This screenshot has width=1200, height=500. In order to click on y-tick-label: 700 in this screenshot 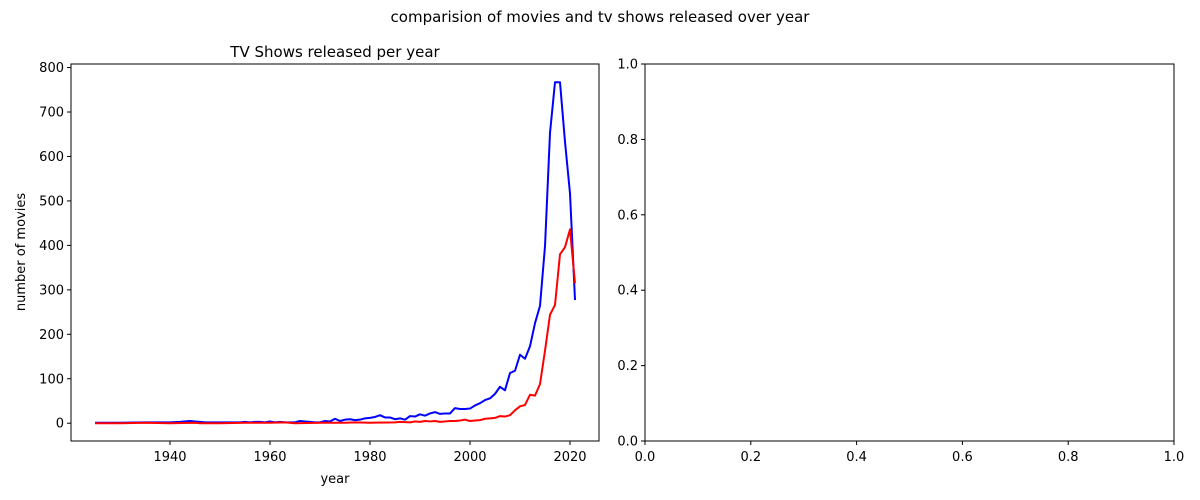, I will do `click(51, 113)`.